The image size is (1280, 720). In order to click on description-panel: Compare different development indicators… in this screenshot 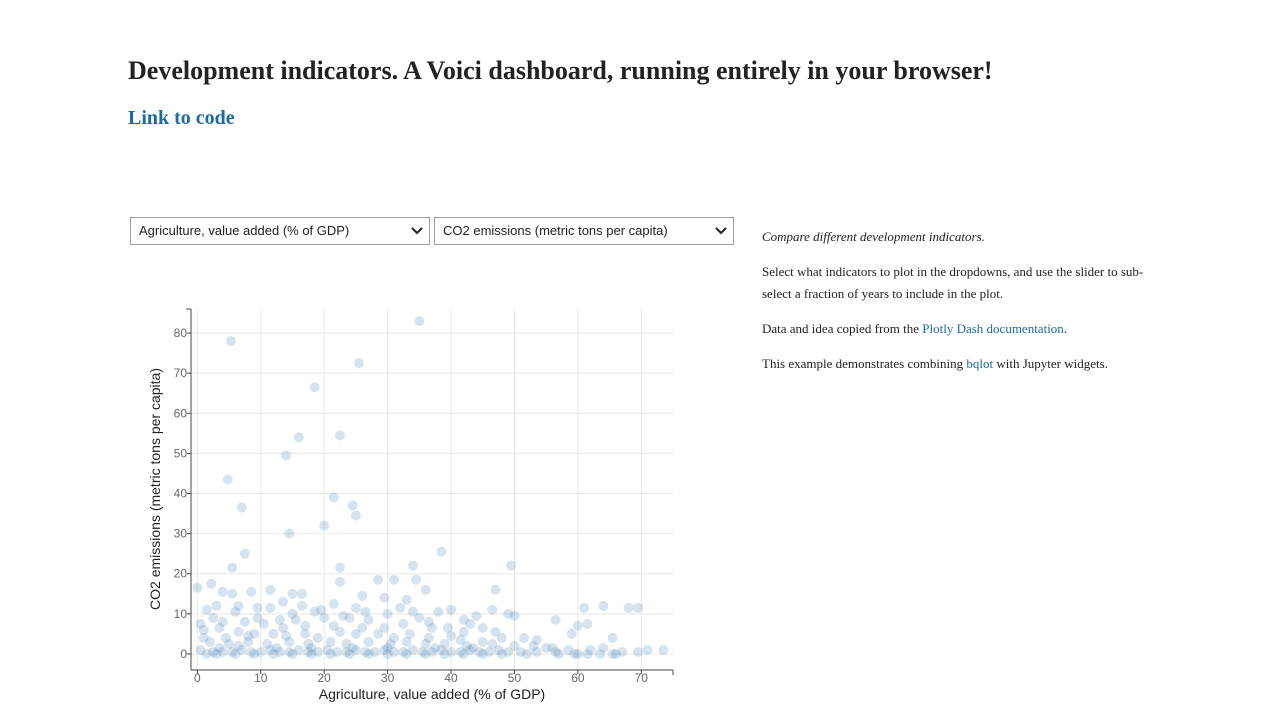, I will do `click(957, 307)`.